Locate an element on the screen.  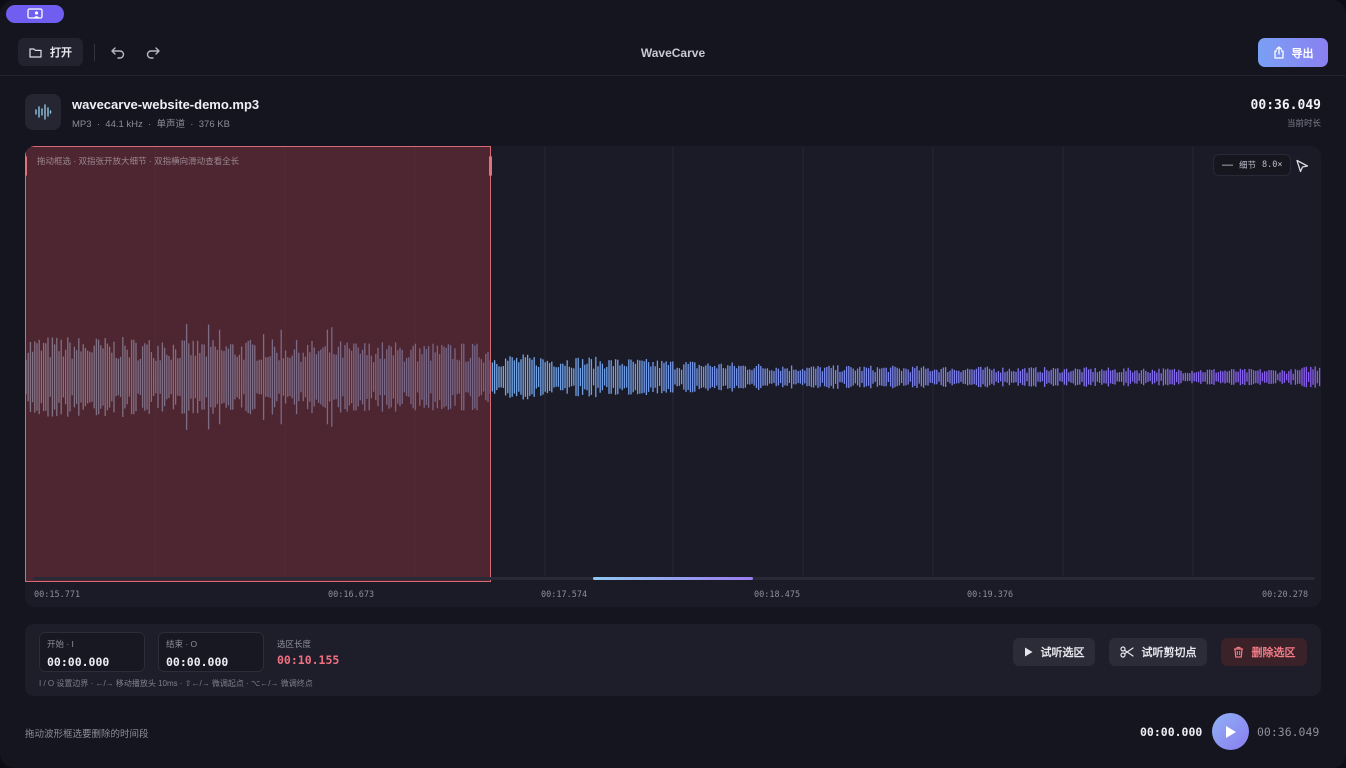
preview-selection-label: 试听选区 is located at coordinates (1062, 653).